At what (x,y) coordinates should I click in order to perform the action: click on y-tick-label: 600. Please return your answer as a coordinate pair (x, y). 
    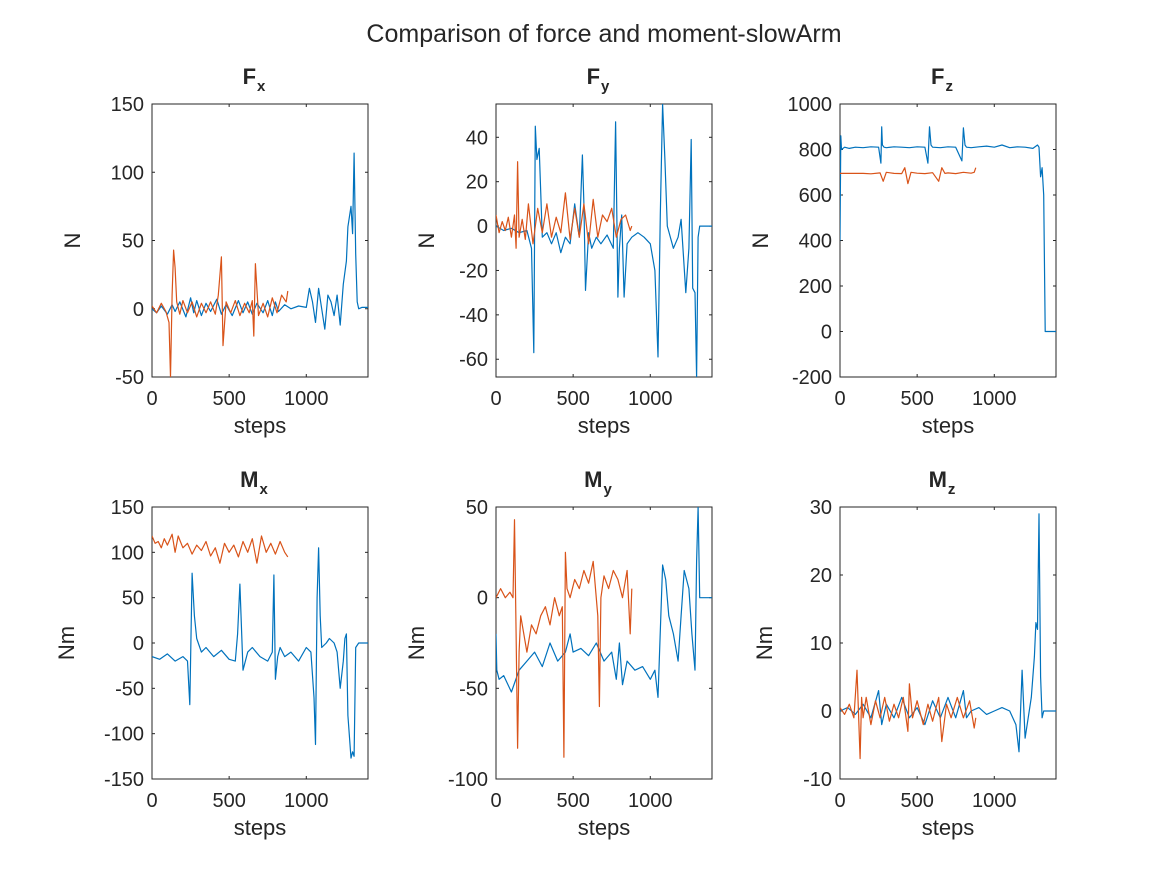
    Looking at the image, I should click on (815, 196).